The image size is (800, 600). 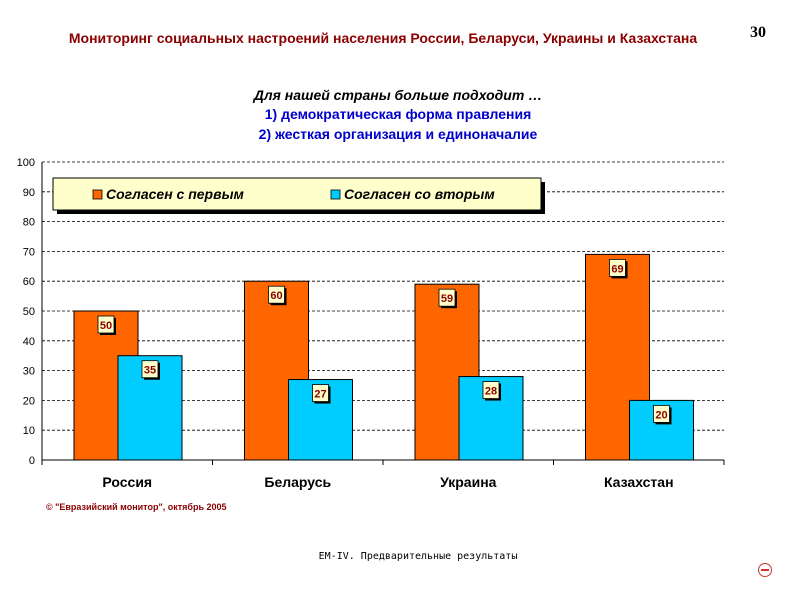 I want to click on y-tick-label: 80, so click(x=29, y=223).